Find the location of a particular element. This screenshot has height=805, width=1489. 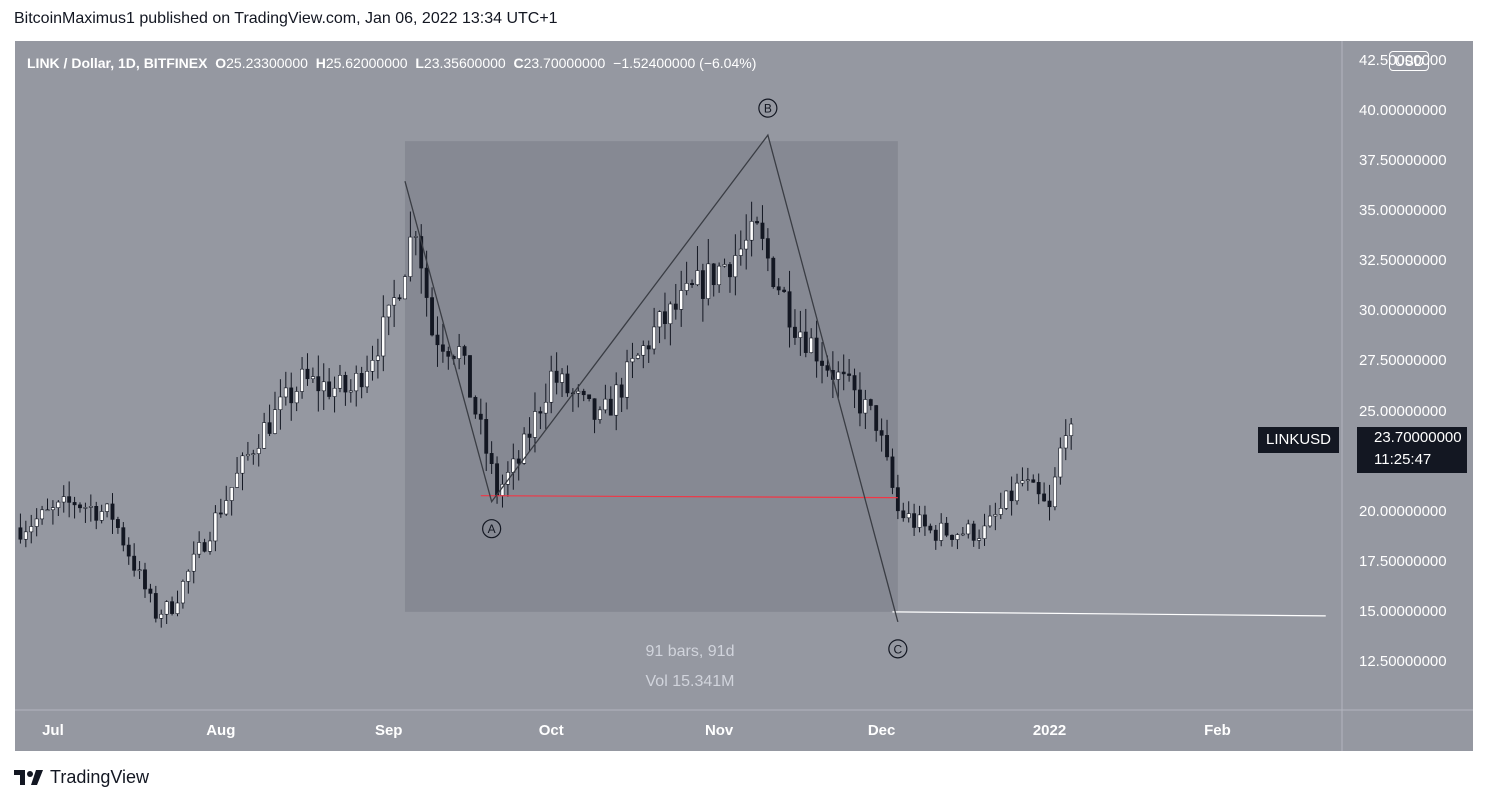

price-tick-label: 20.00000000 is located at coordinates (1403, 511).